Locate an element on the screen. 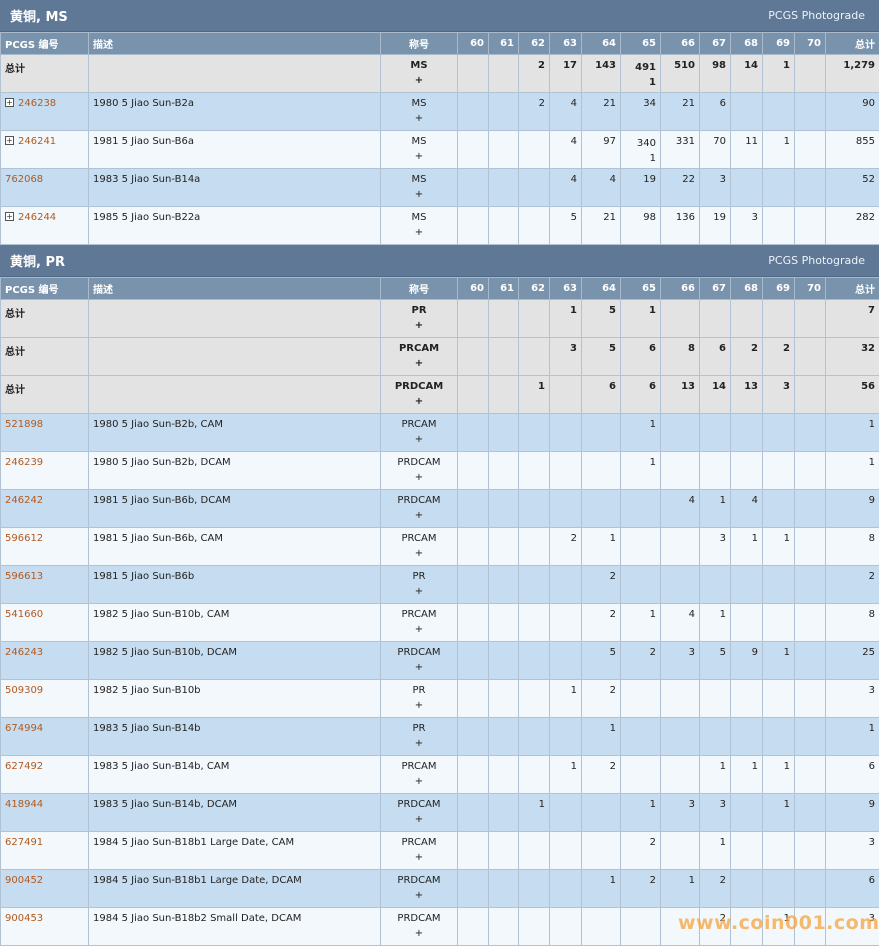 This screenshot has height=951, width=879. pcgs-number-cell: 596613 is located at coordinates (44, 584).